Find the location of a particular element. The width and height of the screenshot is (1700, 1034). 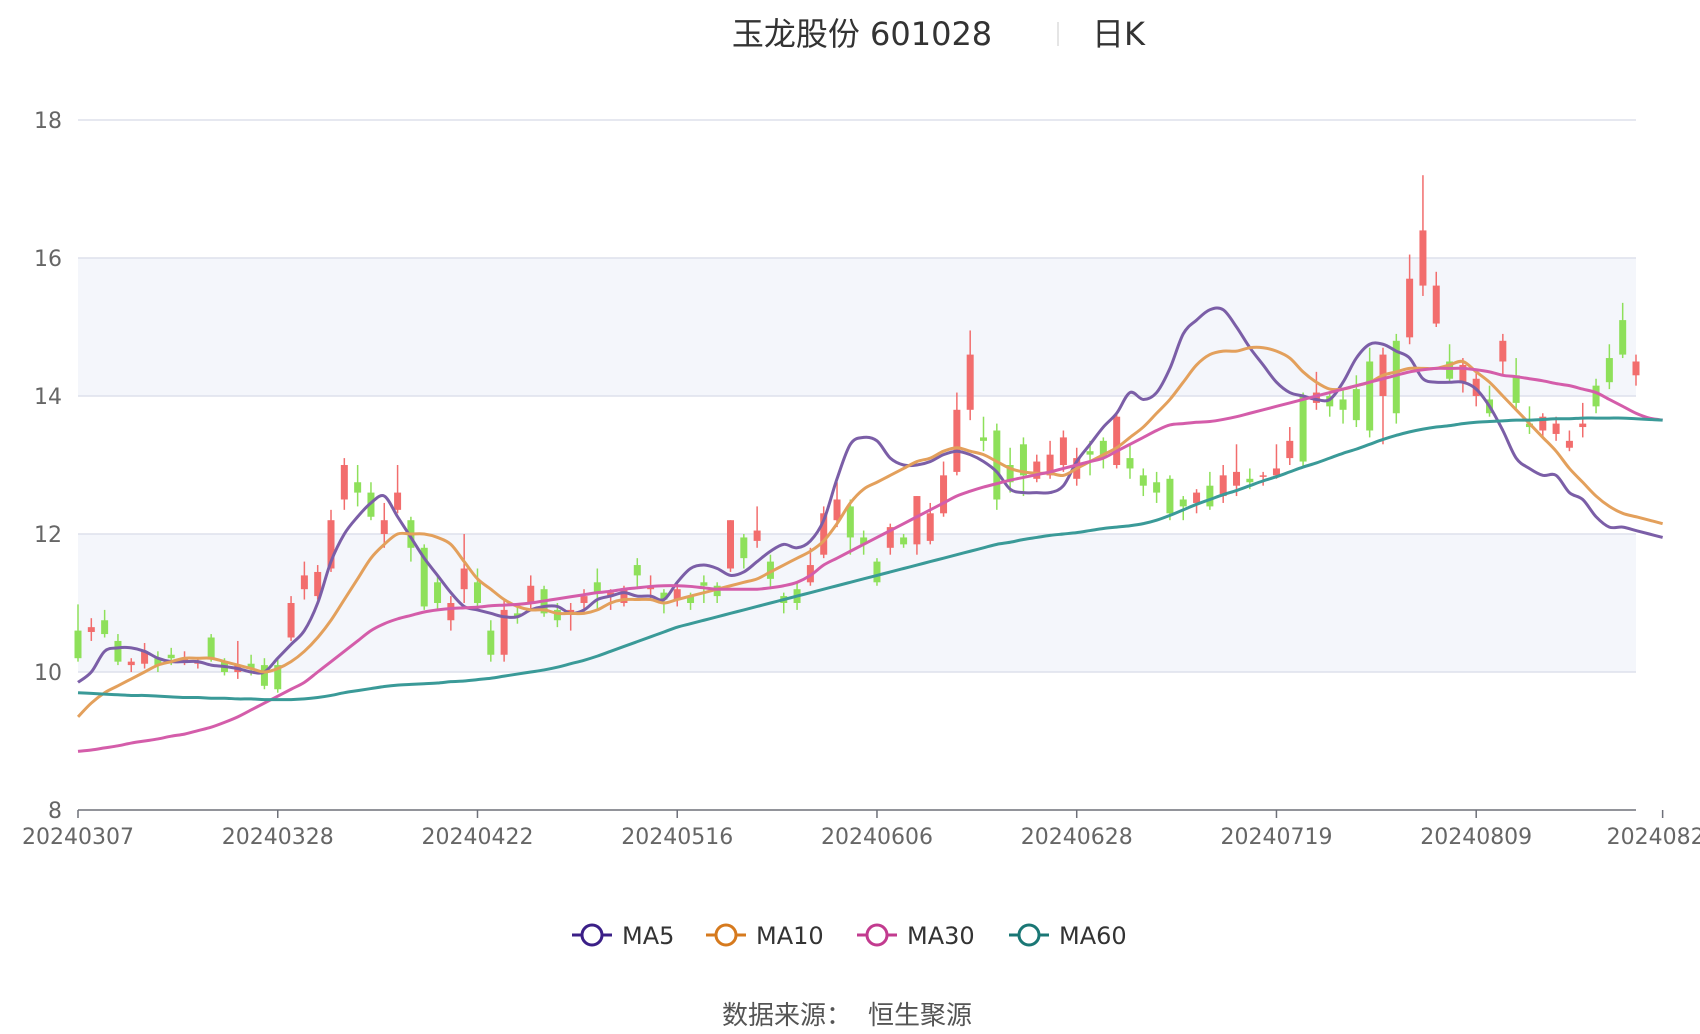

x-tick-label: 20240422 is located at coordinates (477, 837).